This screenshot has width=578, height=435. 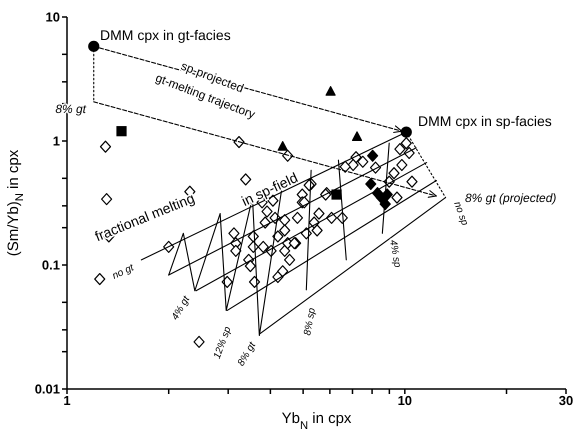 What do you see at coordinates (247, 353) in the screenshot?
I see `annotation: 8% gt` at bounding box center [247, 353].